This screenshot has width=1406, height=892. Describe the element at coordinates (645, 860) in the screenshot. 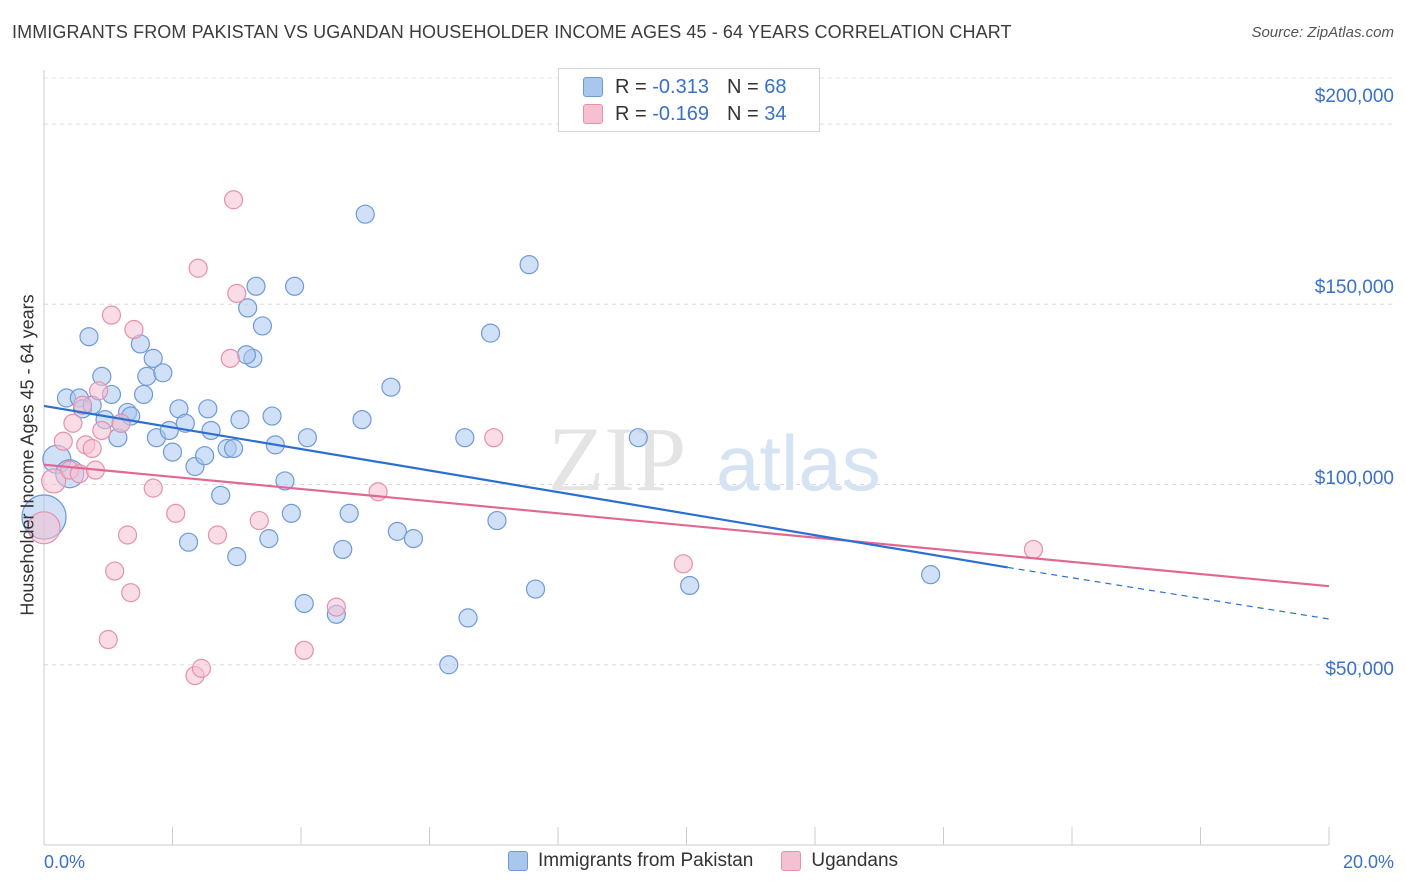

I see `legend-label: Immigrants from Pakistan` at that location.